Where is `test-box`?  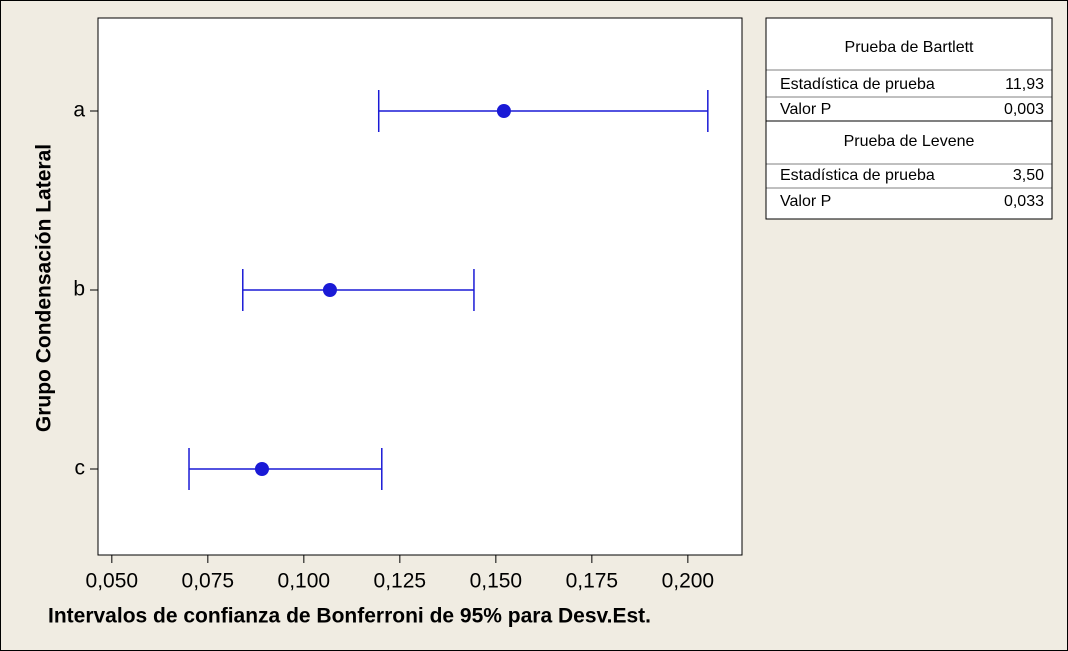 test-box is located at coordinates (909, 118).